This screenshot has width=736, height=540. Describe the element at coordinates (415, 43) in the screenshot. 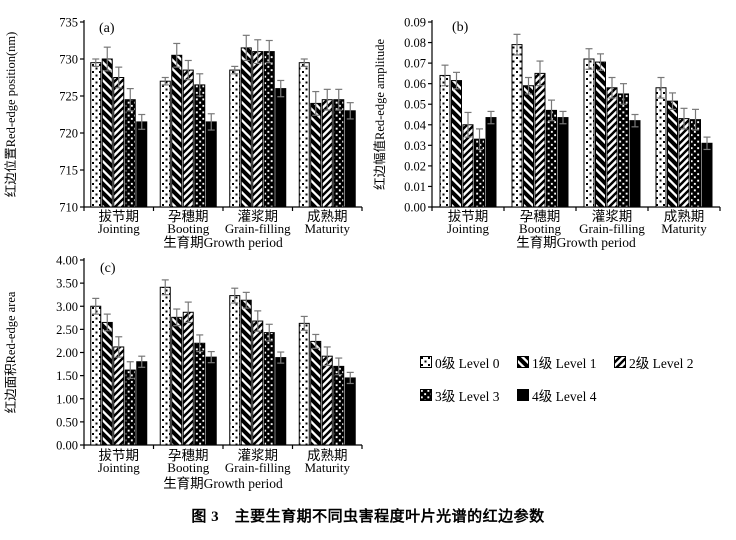

I see `y-tick-label: 0.08` at that location.